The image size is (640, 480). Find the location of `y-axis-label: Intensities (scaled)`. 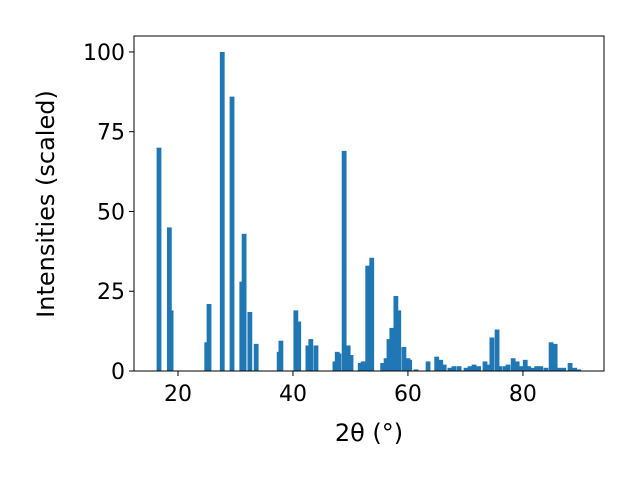

y-axis-label: Intensities (scaled) is located at coordinates (46, 204).